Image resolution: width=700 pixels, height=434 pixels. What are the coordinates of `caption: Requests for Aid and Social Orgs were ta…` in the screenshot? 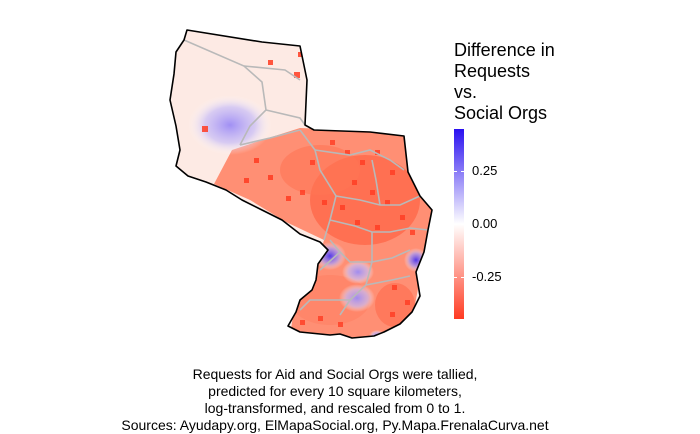 It's located at (335, 400).